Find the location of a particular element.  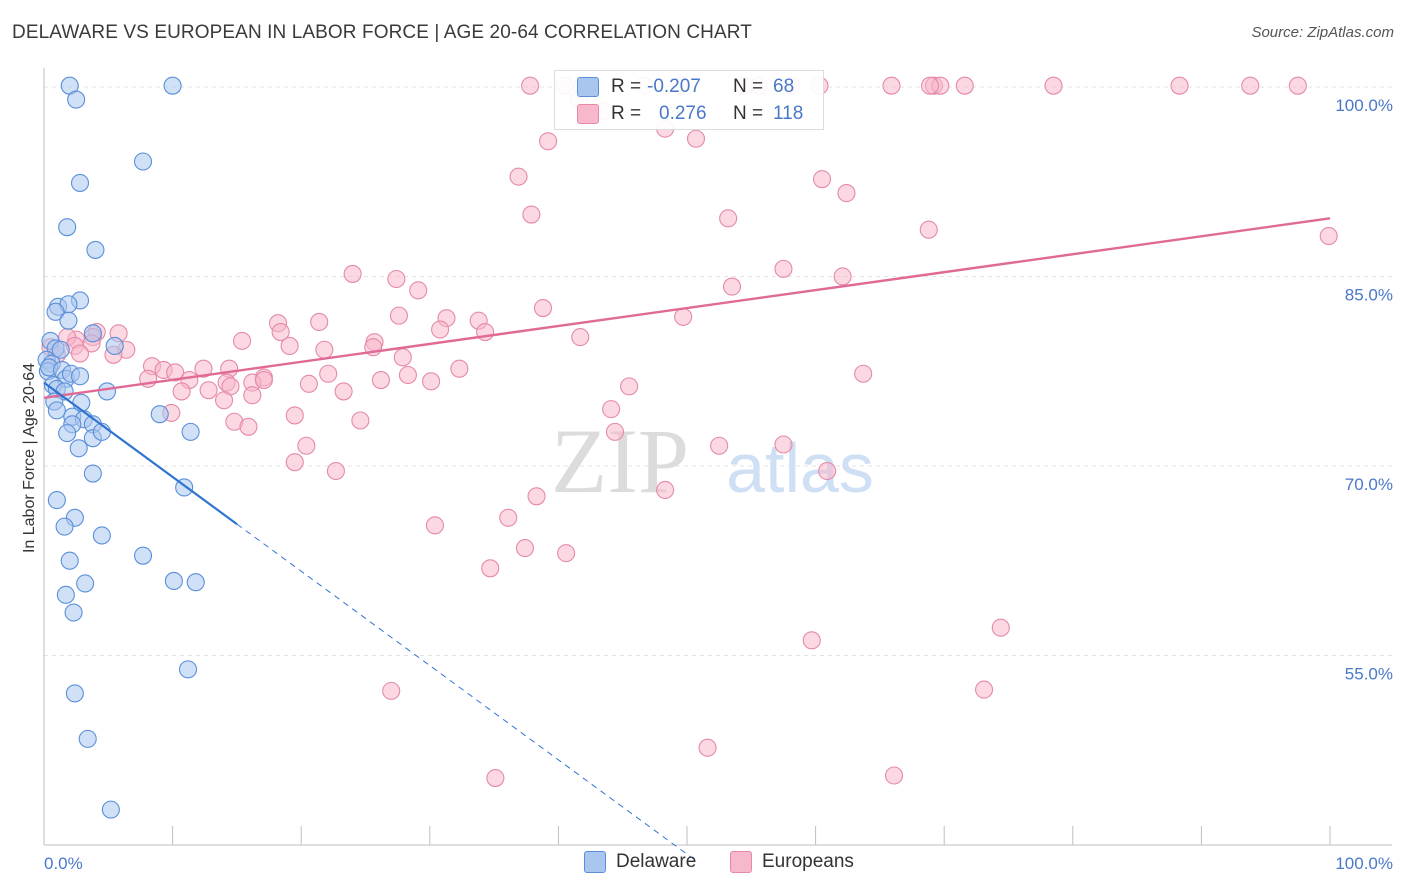

legend-item-europeans: Europeans is located at coordinates (792, 862).